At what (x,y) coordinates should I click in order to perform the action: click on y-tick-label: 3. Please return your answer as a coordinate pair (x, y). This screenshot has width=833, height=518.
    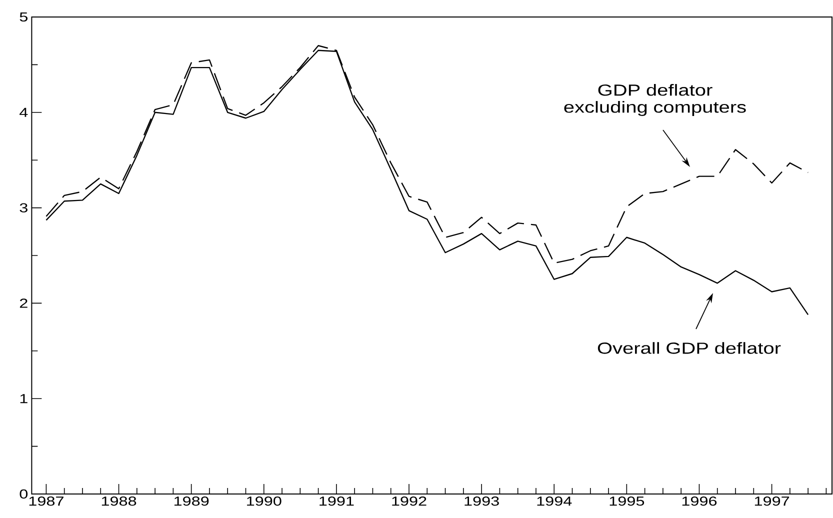
    Looking at the image, I should click on (24, 207).